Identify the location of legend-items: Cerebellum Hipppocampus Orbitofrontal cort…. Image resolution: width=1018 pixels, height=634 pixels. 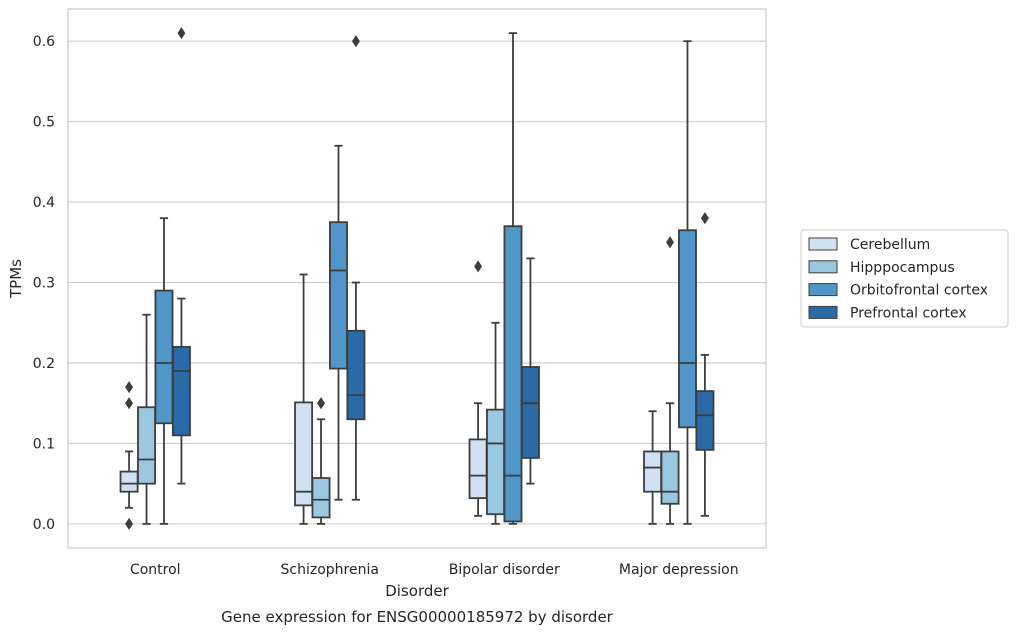
(898, 279).